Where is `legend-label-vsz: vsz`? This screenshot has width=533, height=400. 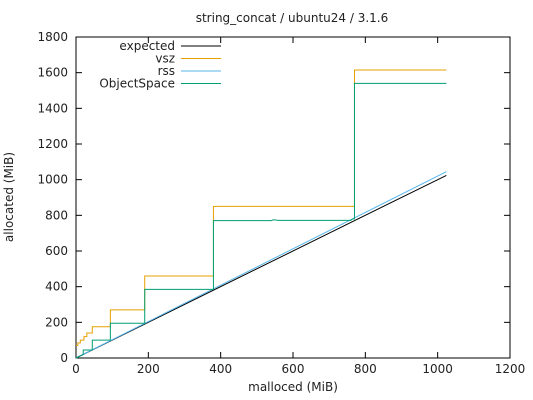
legend-label-vsz: vsz is located at coordinates (165, 59).